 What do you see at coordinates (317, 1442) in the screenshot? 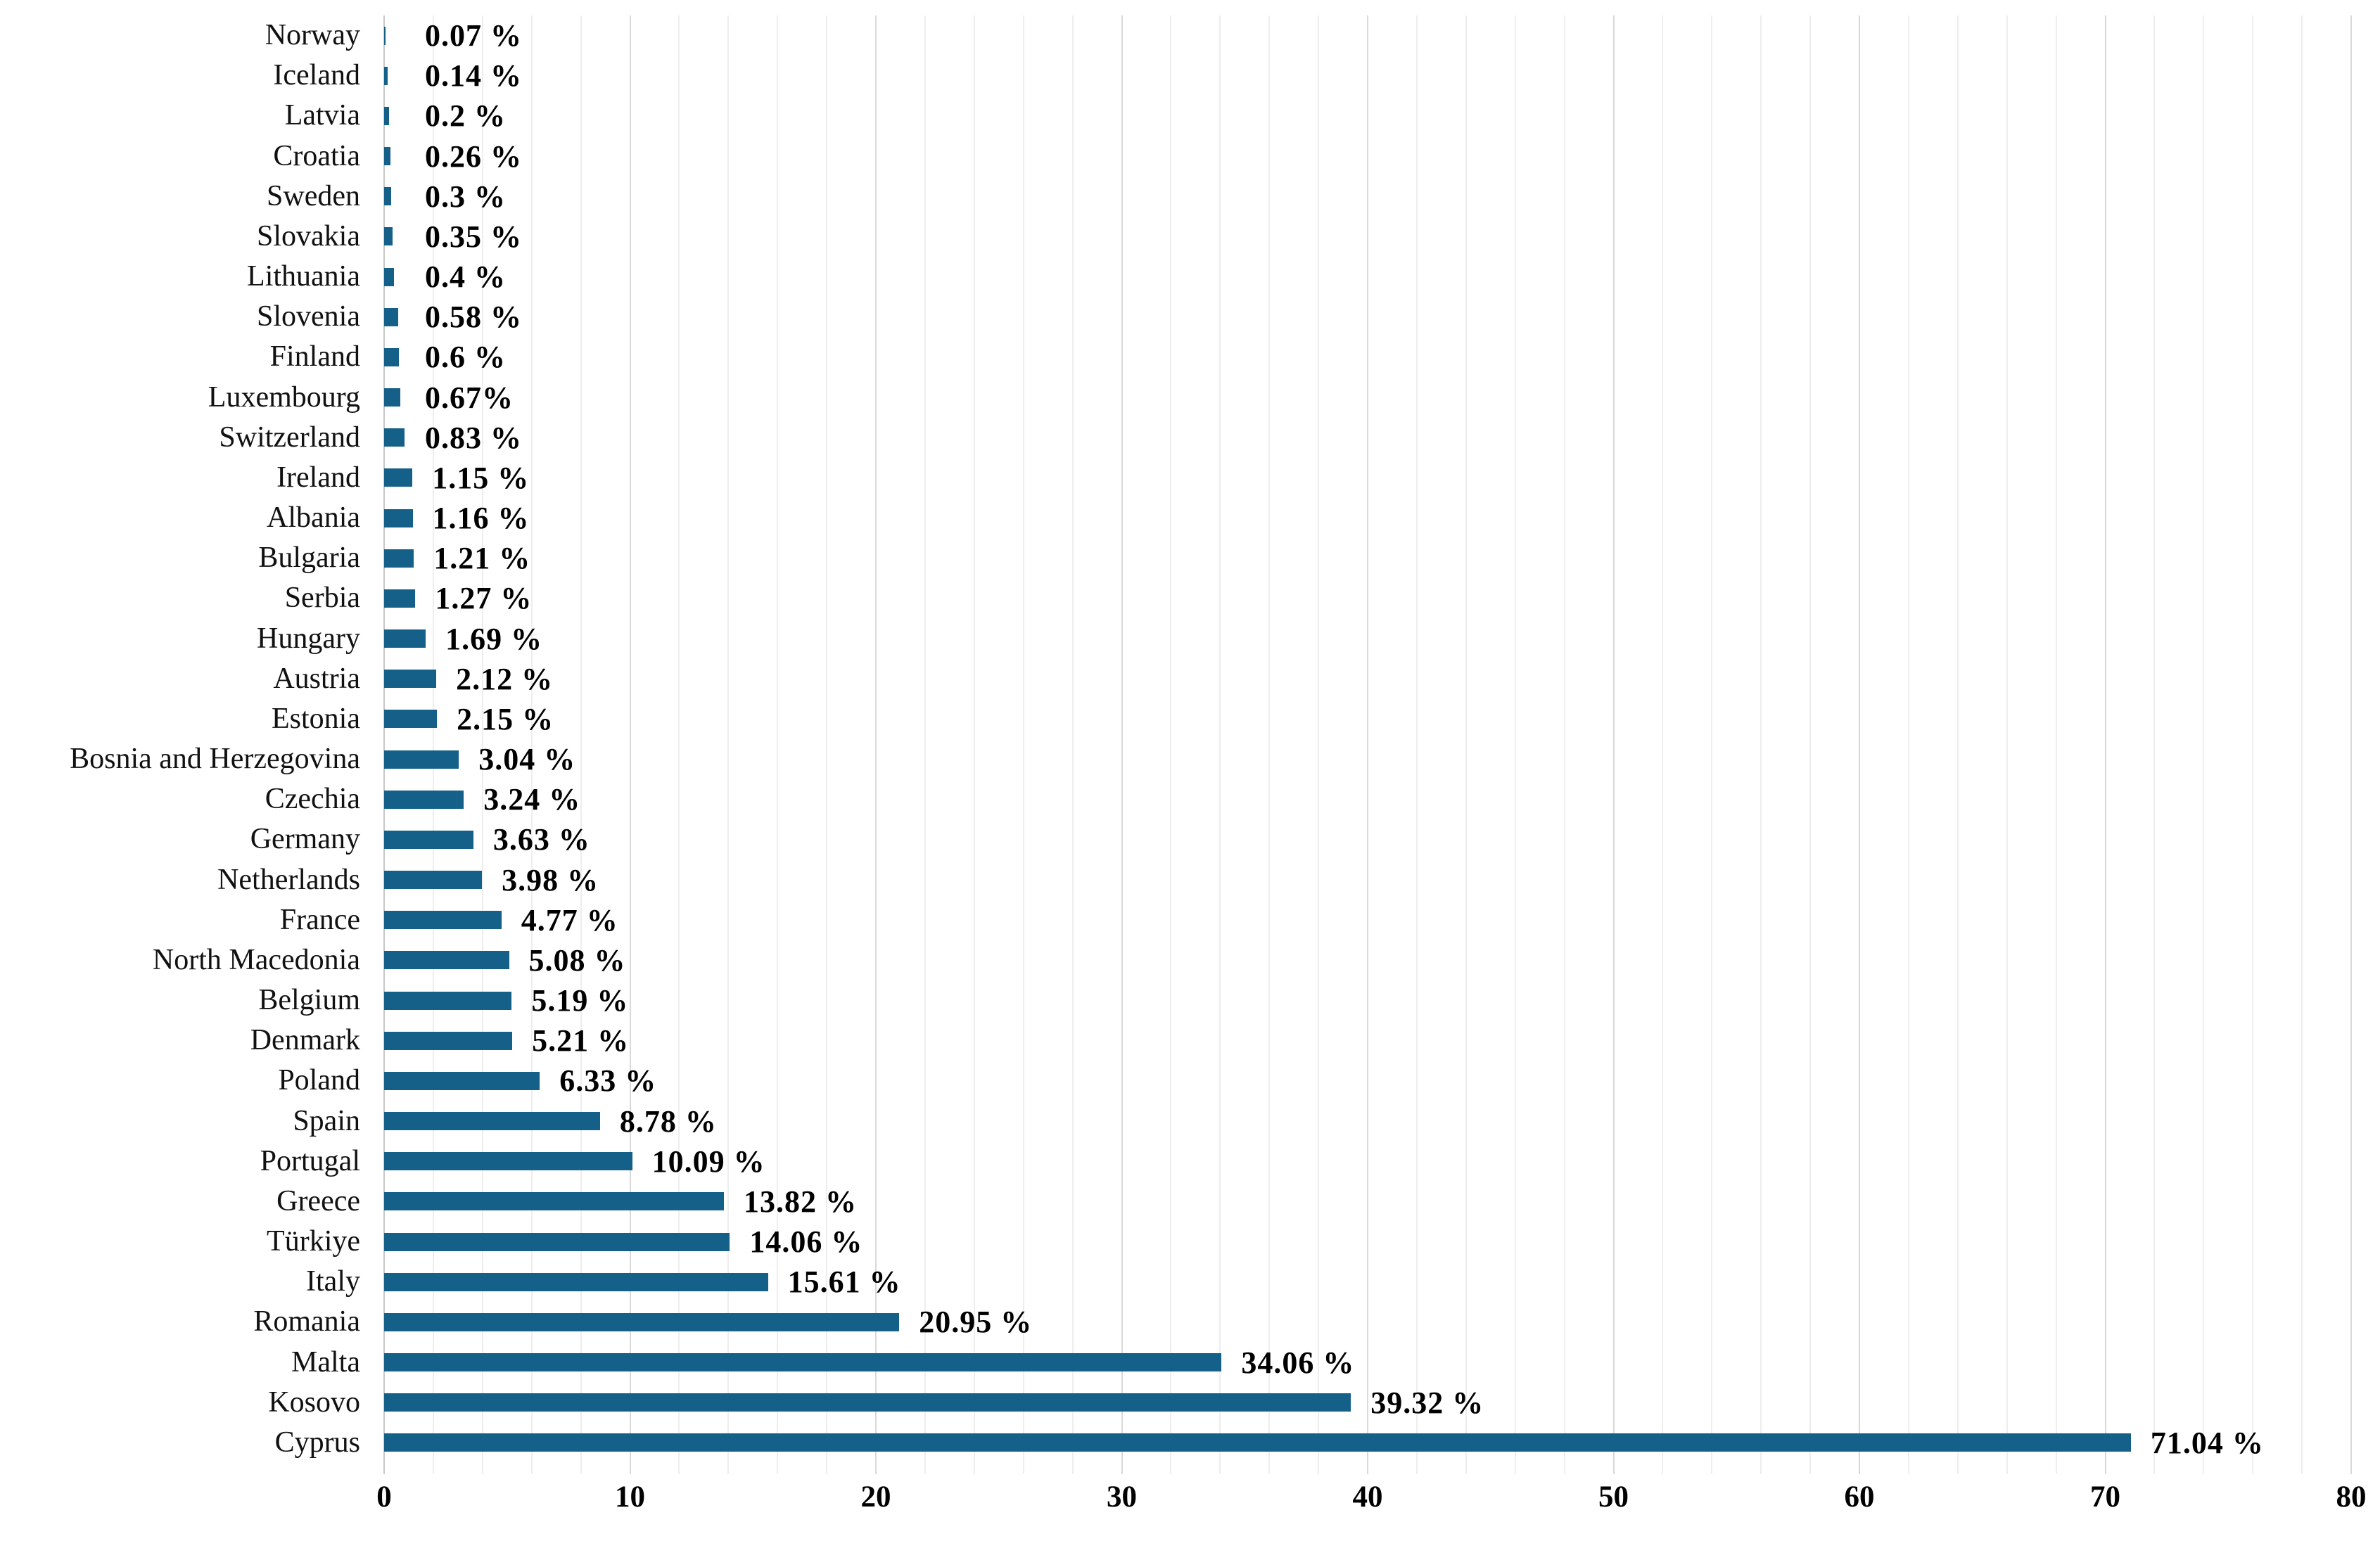
I see `country-label: Cyprus` at bounding box center [317, 1442].